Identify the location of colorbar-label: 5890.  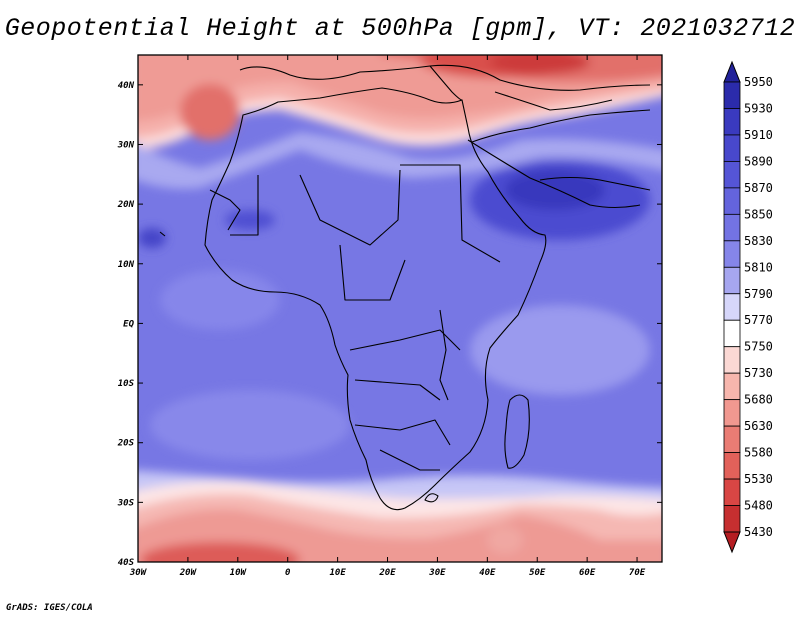
(758, 161).